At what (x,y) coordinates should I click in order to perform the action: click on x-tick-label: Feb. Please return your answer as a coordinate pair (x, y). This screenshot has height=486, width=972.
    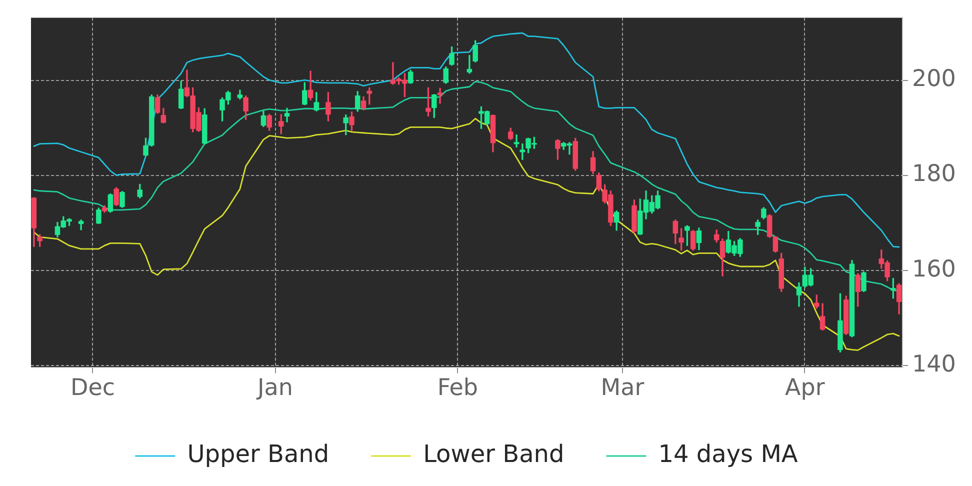
    Looking at the image, I should click on (457, 388).